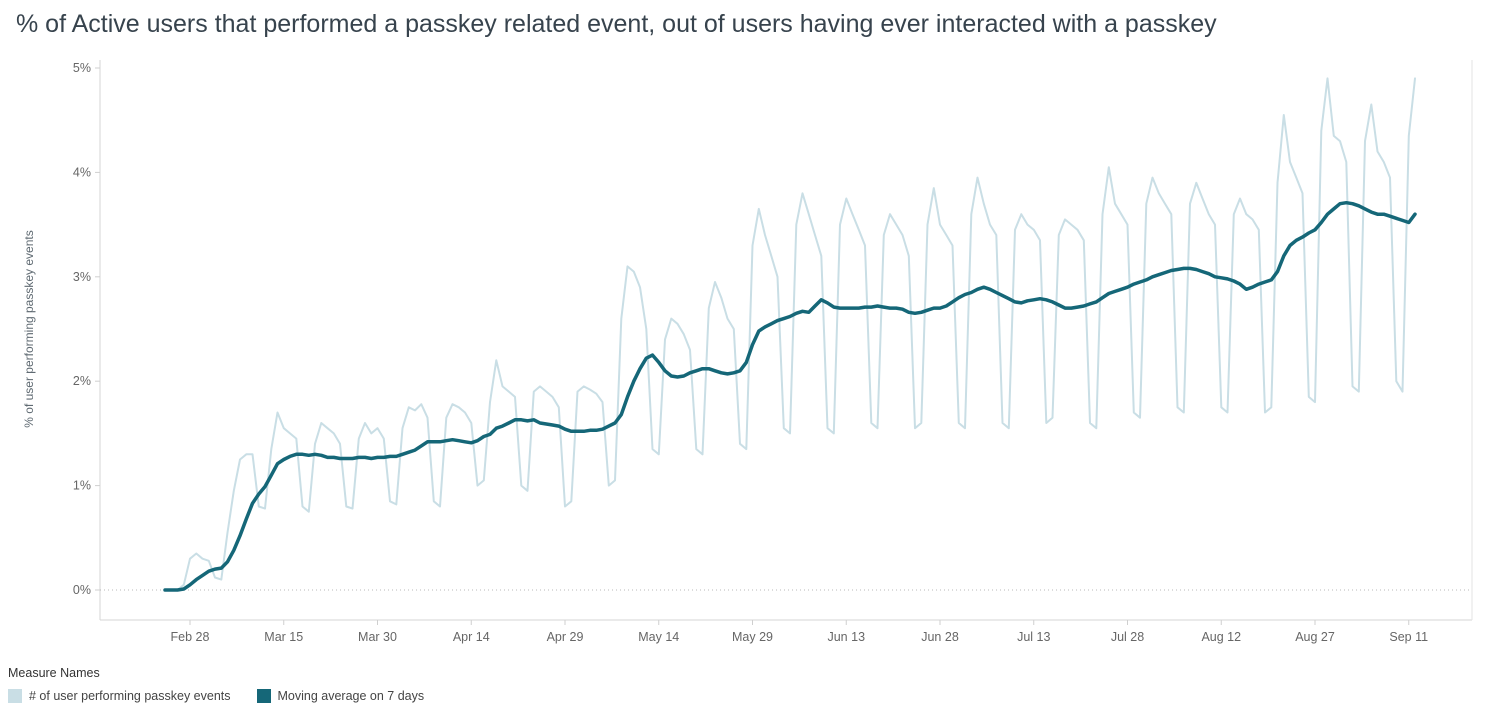 The image size is (1500, 721). What do you see at coordinates (1221, 637) in the screenshot?
I see `svg-text: Aug 12` at bounding box center [1221, 637].